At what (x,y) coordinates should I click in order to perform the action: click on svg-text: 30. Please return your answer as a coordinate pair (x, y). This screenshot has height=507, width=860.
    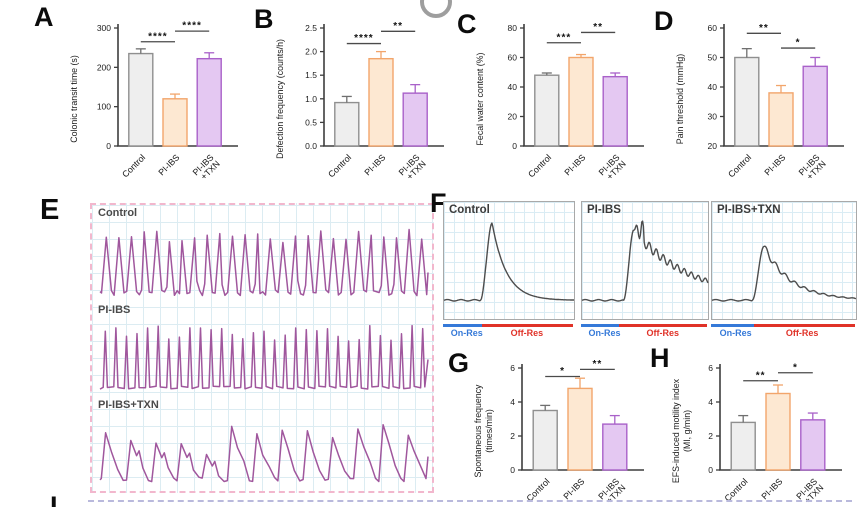
    Looking at the image, I should click on (713, 117).